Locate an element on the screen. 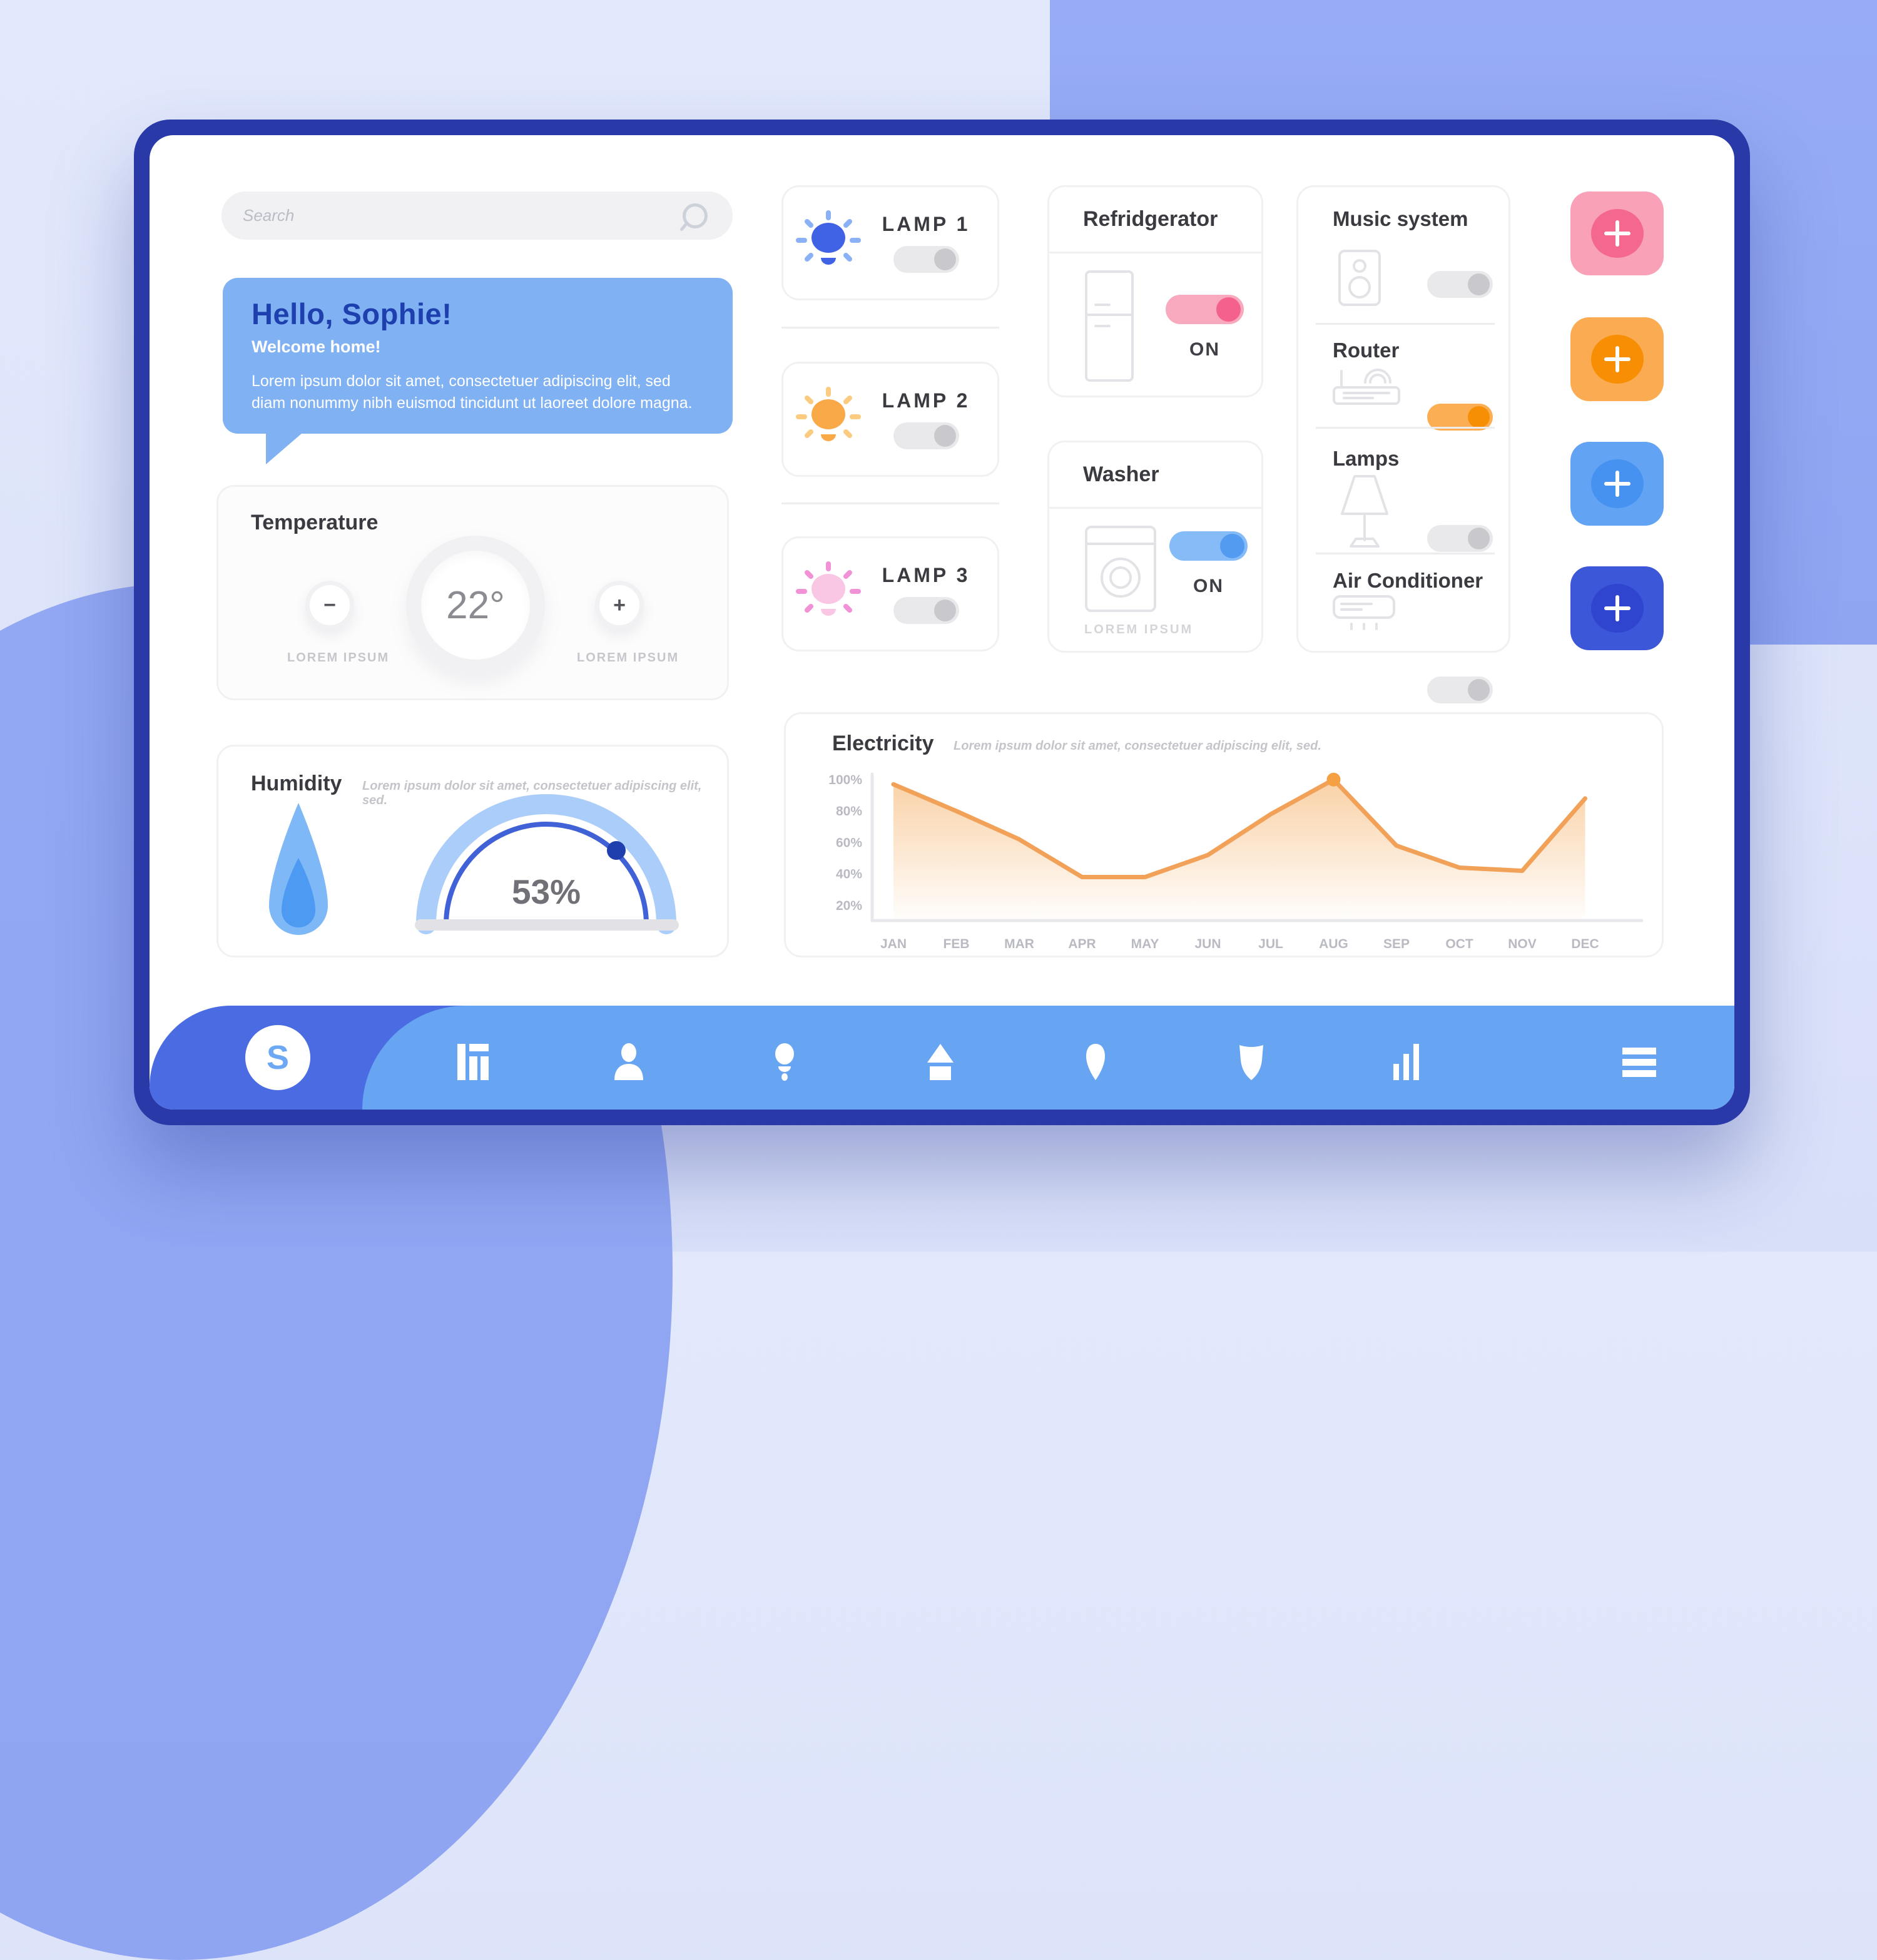 Image resolution: width=1877 pixels, height=1960 pixels. nav-bar is located at coordinates (1048, 1058).